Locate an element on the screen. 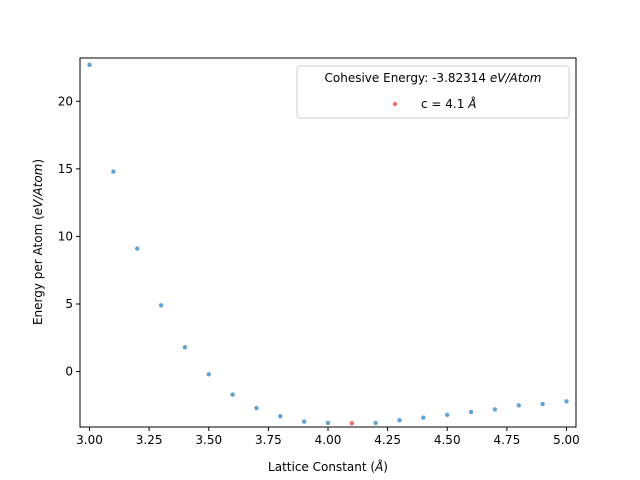 The width and height of the screenshot is (640, 480). y-tick-label: 15 is located at coordinates (65, 169).